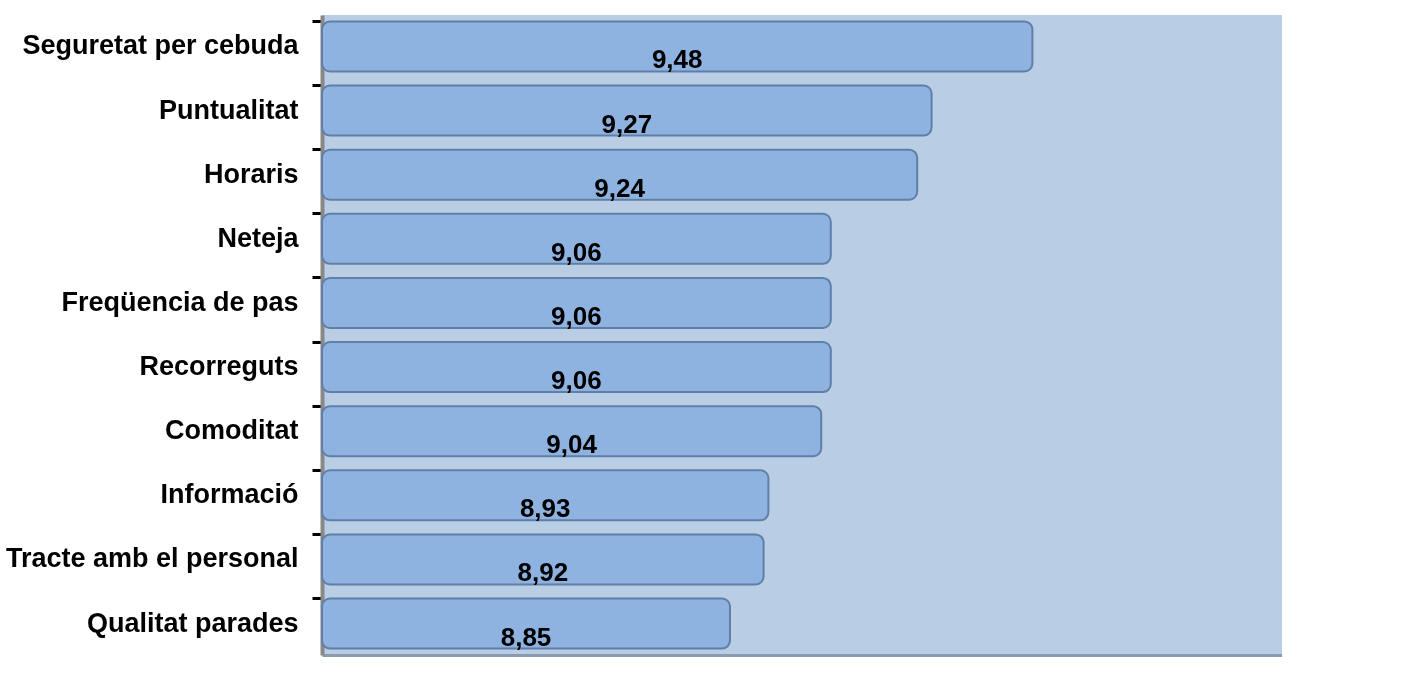  What do you see at coordinates (161, 45) in the screenshot?
I see `y-tick-label: Seguretat per cebuda` at bounding box center [161, 45].